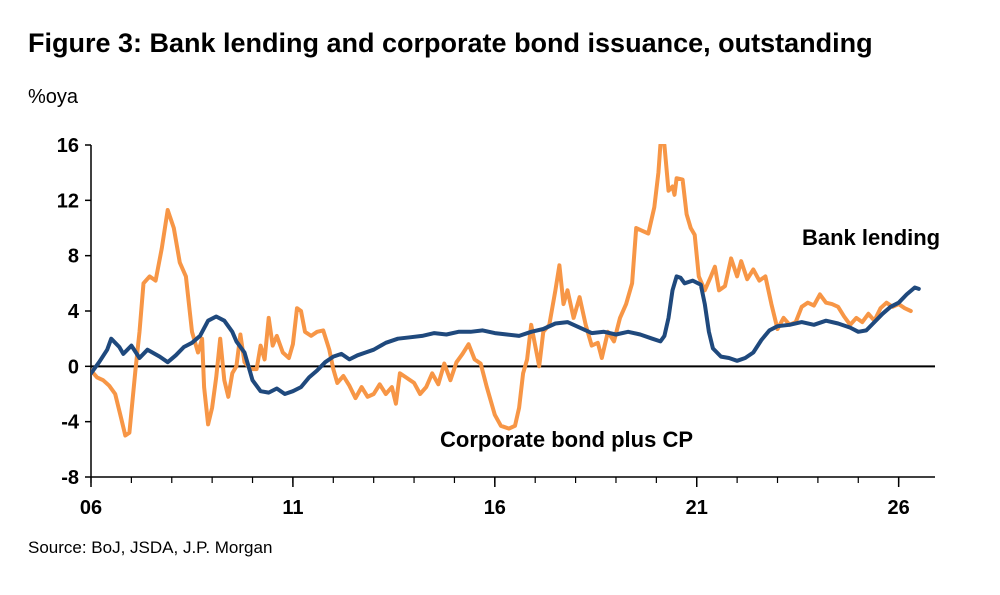  I want to click on y-tick-label: -8, so click(70, 478).